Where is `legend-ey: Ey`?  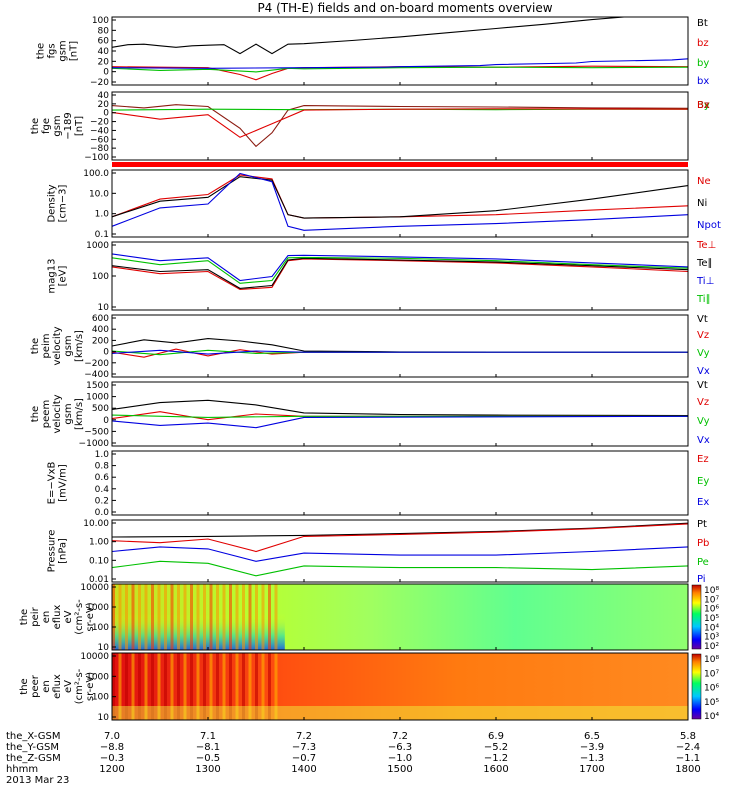 legend-ey: Ey is located at coordinates (703, 481).